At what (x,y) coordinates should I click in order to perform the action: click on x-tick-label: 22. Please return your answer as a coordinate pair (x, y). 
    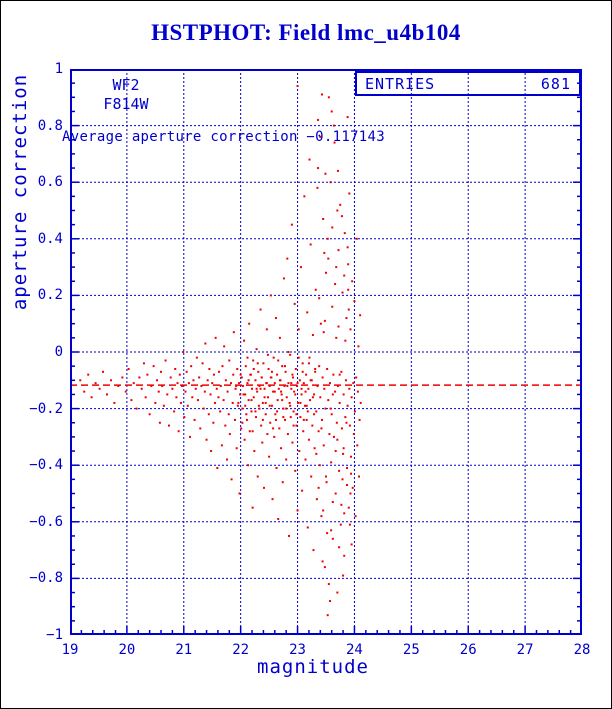
    Looking at the image, I should click on (241, 650).